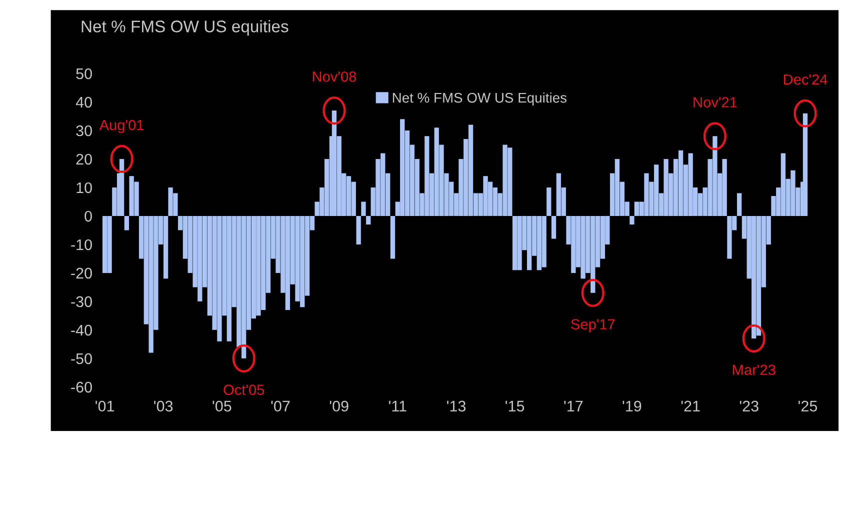 Image resolution: width=847 pixels, height=507 pixels. Describe the element at coordinates (81, 244) in the screenshot. I see `y-tick-label: -10` at that location.